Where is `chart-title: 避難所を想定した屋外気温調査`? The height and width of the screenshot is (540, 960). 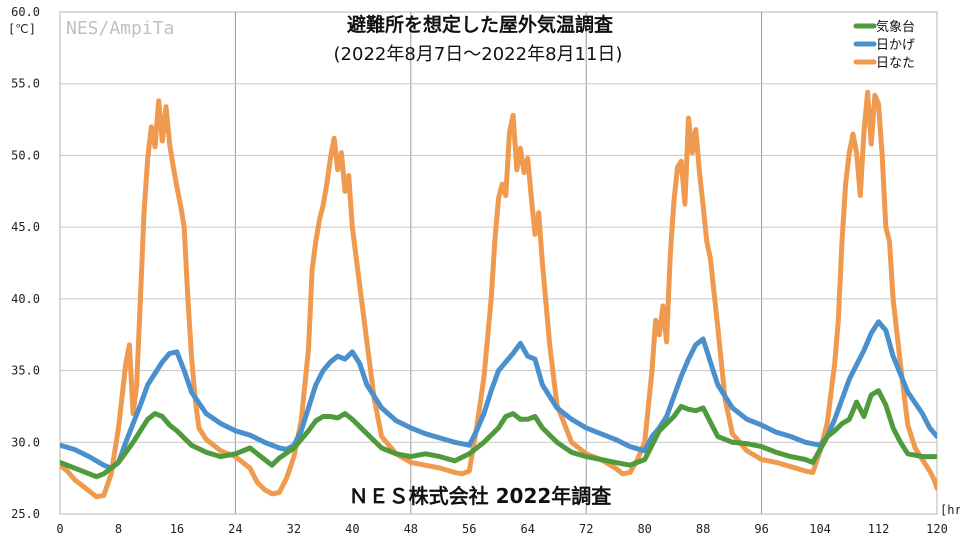 chart-title: 避難所を想定した屋外気温調査 is located at coordinates (480, 24).